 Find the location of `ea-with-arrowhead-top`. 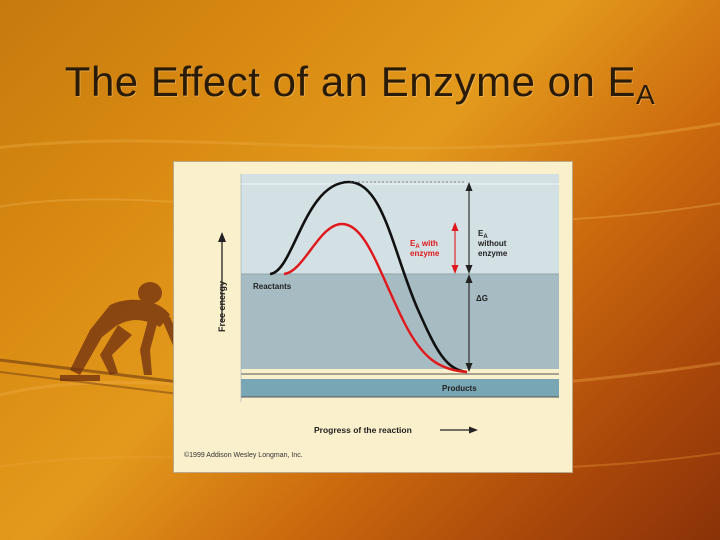

ea-with-arrowhead-top is located at coordinates (455, 226).